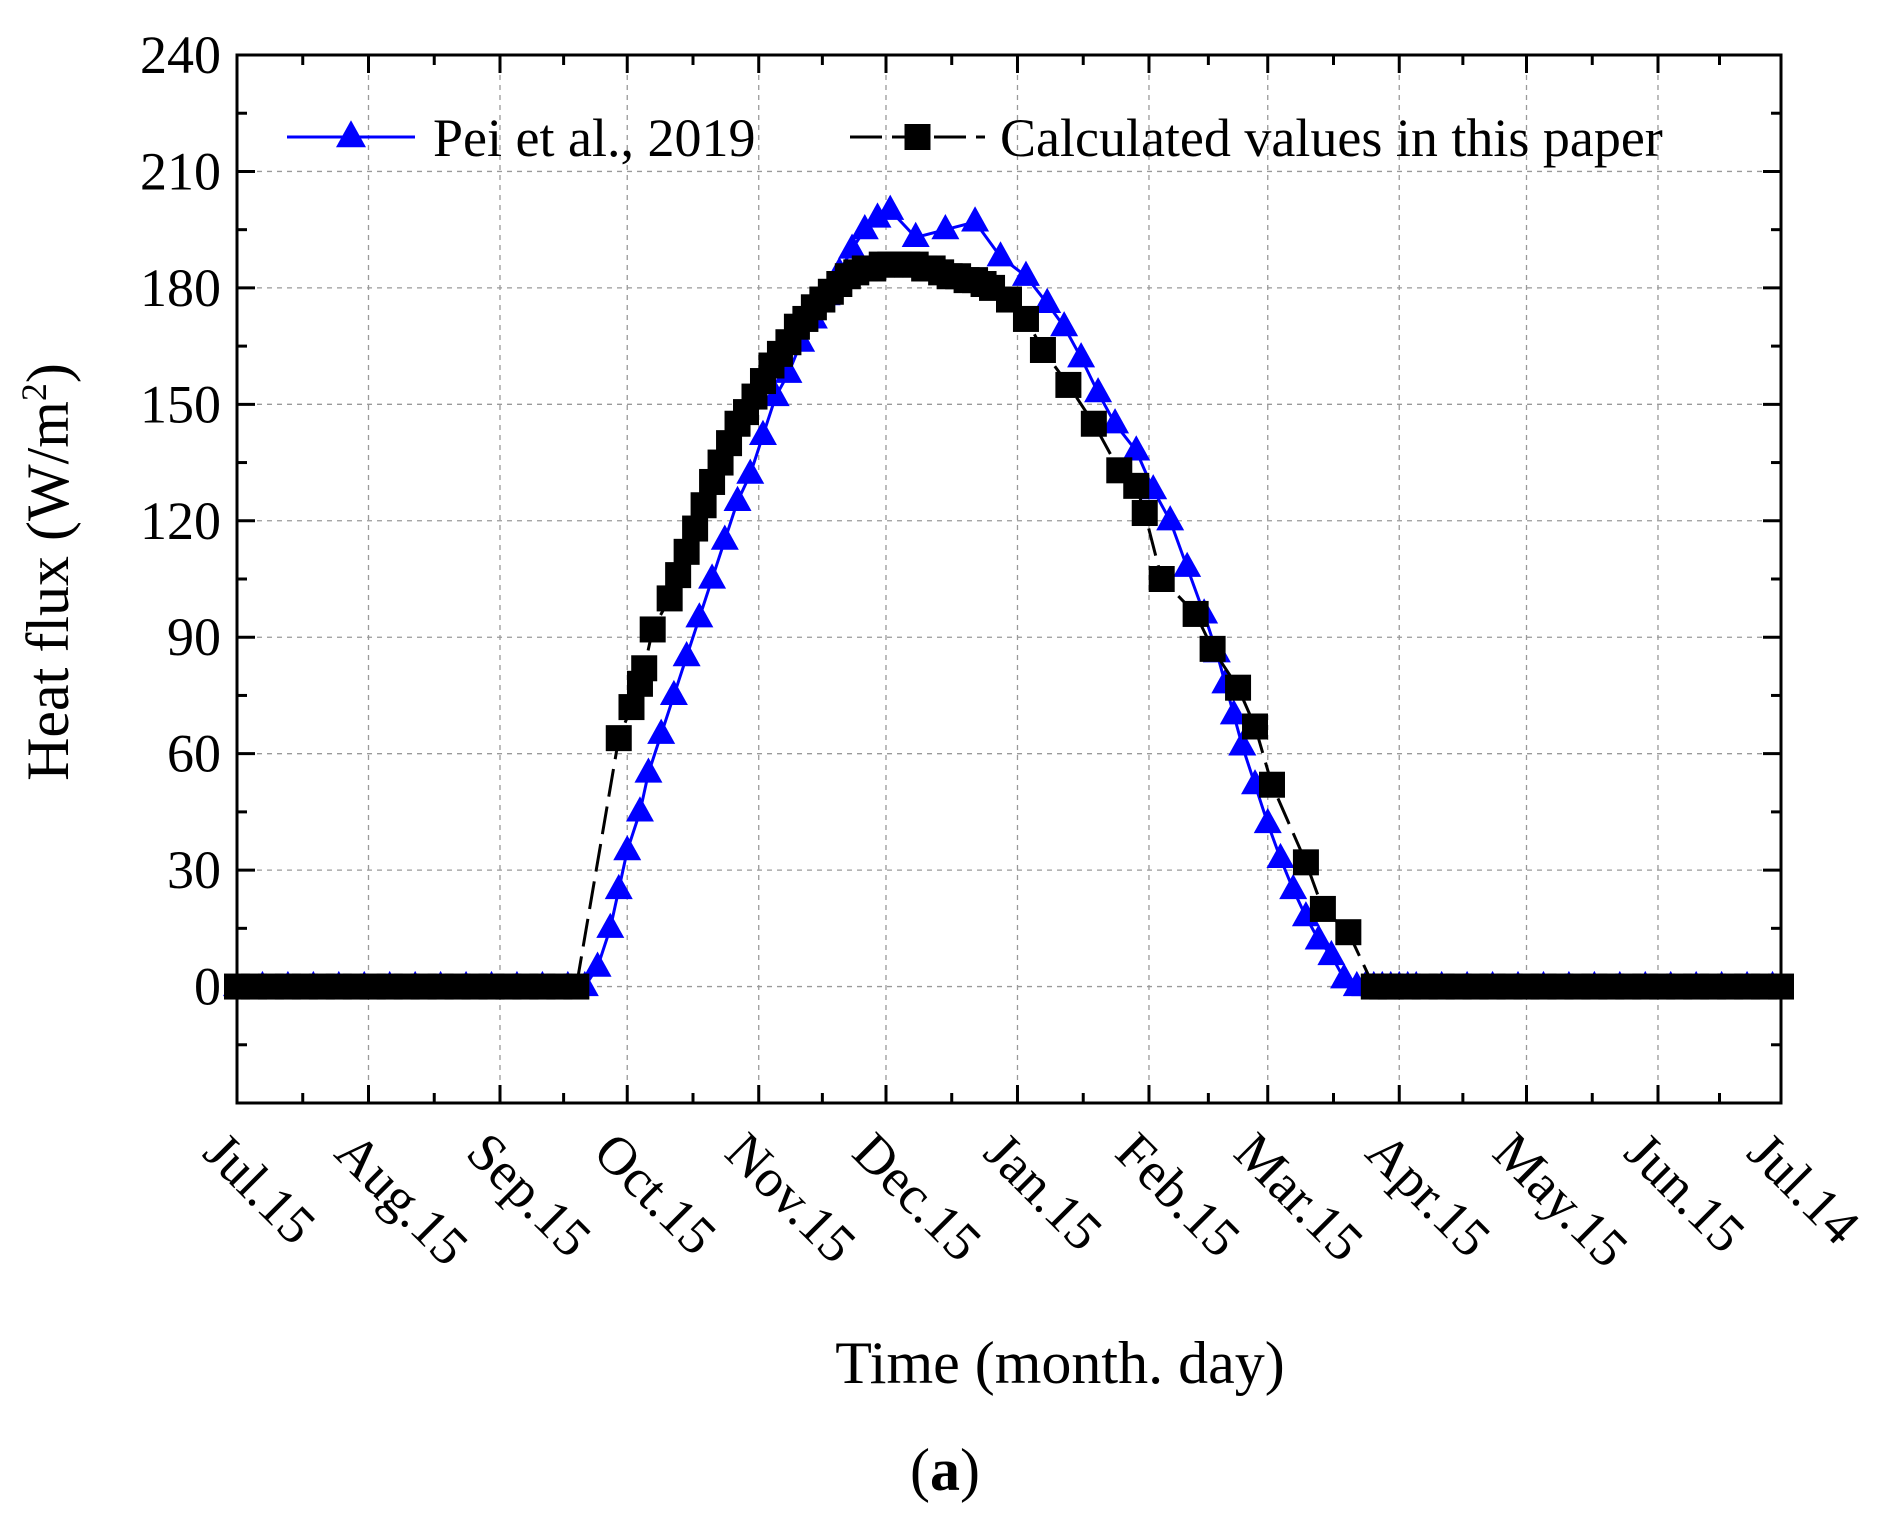 The width and height of the screenshot is (1895, 1528). What do you see at coordinates (180, 55) in the screenshot?
I see `y-tick-label: 240` at bounding box center [180, 55].